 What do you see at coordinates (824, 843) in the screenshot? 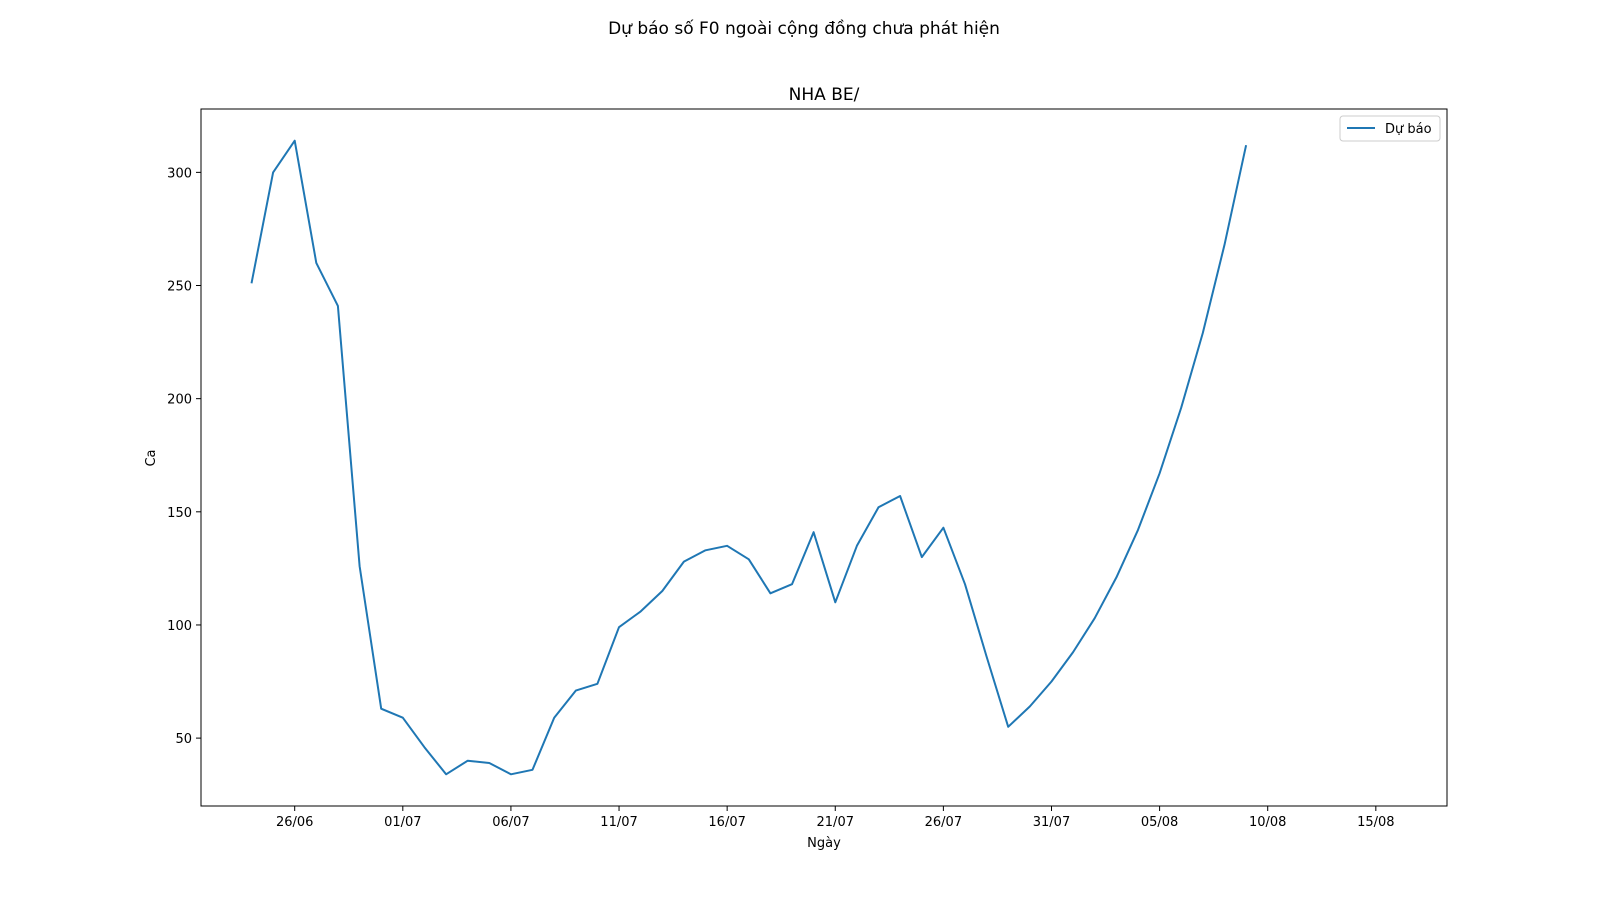
I see `x-axis-label: Ngày` at bounding box center [824, 843].